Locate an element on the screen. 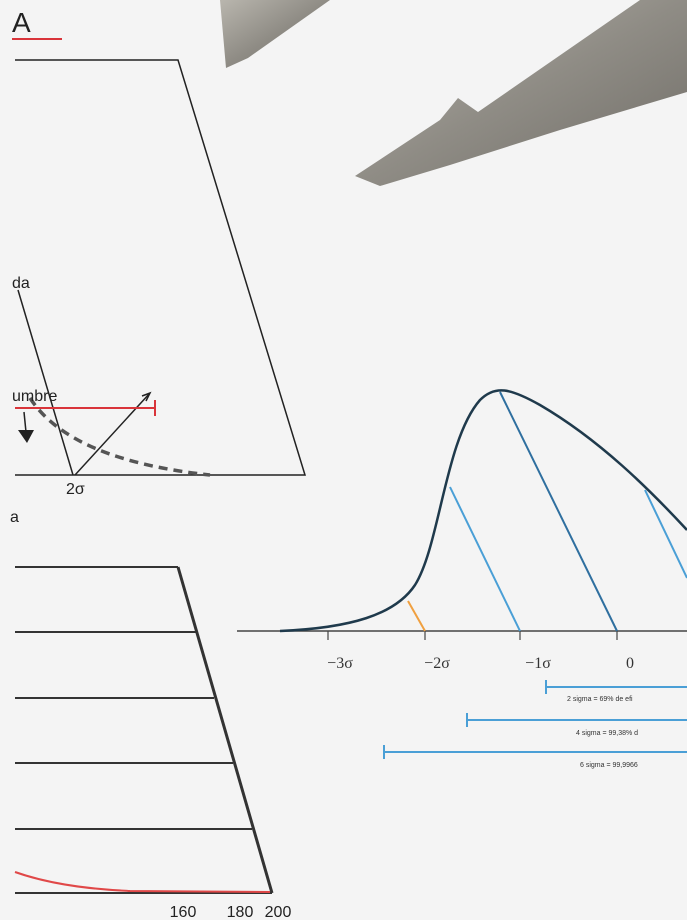 Image resolution: width=687 pixels, height=920 pixels. bottom-chart is located at coordinates (144, 730).